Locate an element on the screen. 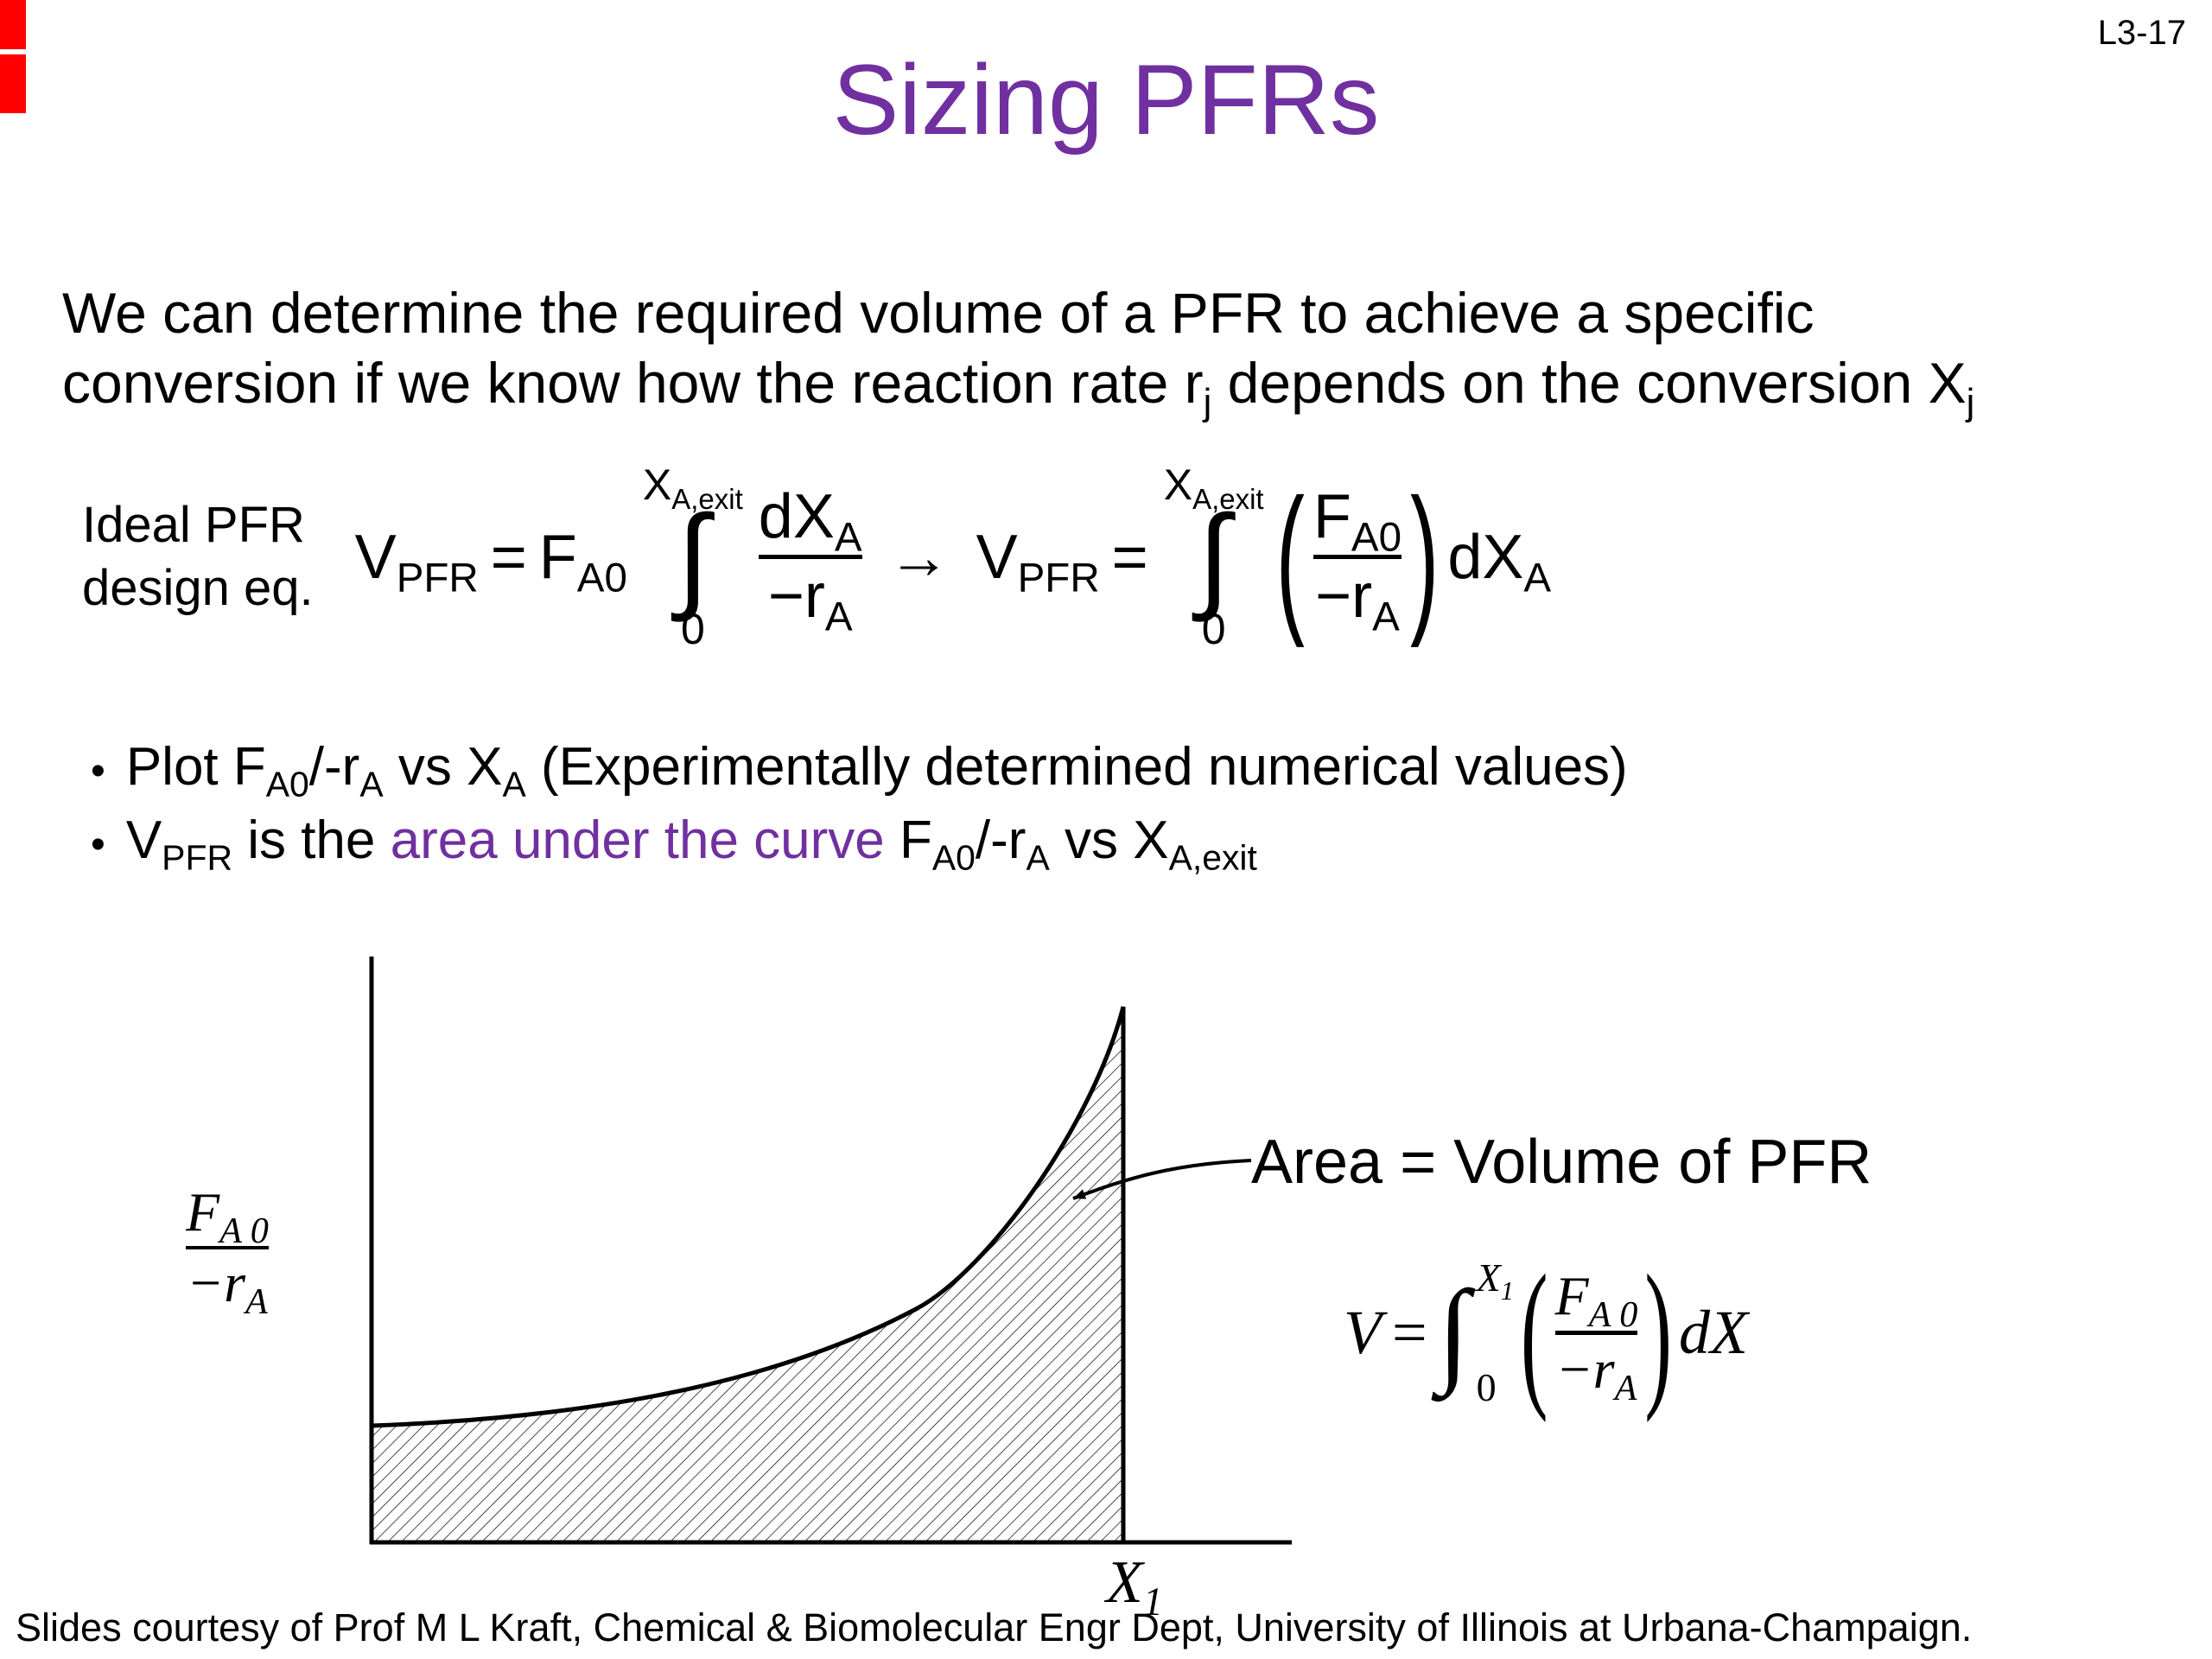 The height and width of the screenshot is (1659, 2212). dxa-differential: dXA is located at coordinates (1499, 560).